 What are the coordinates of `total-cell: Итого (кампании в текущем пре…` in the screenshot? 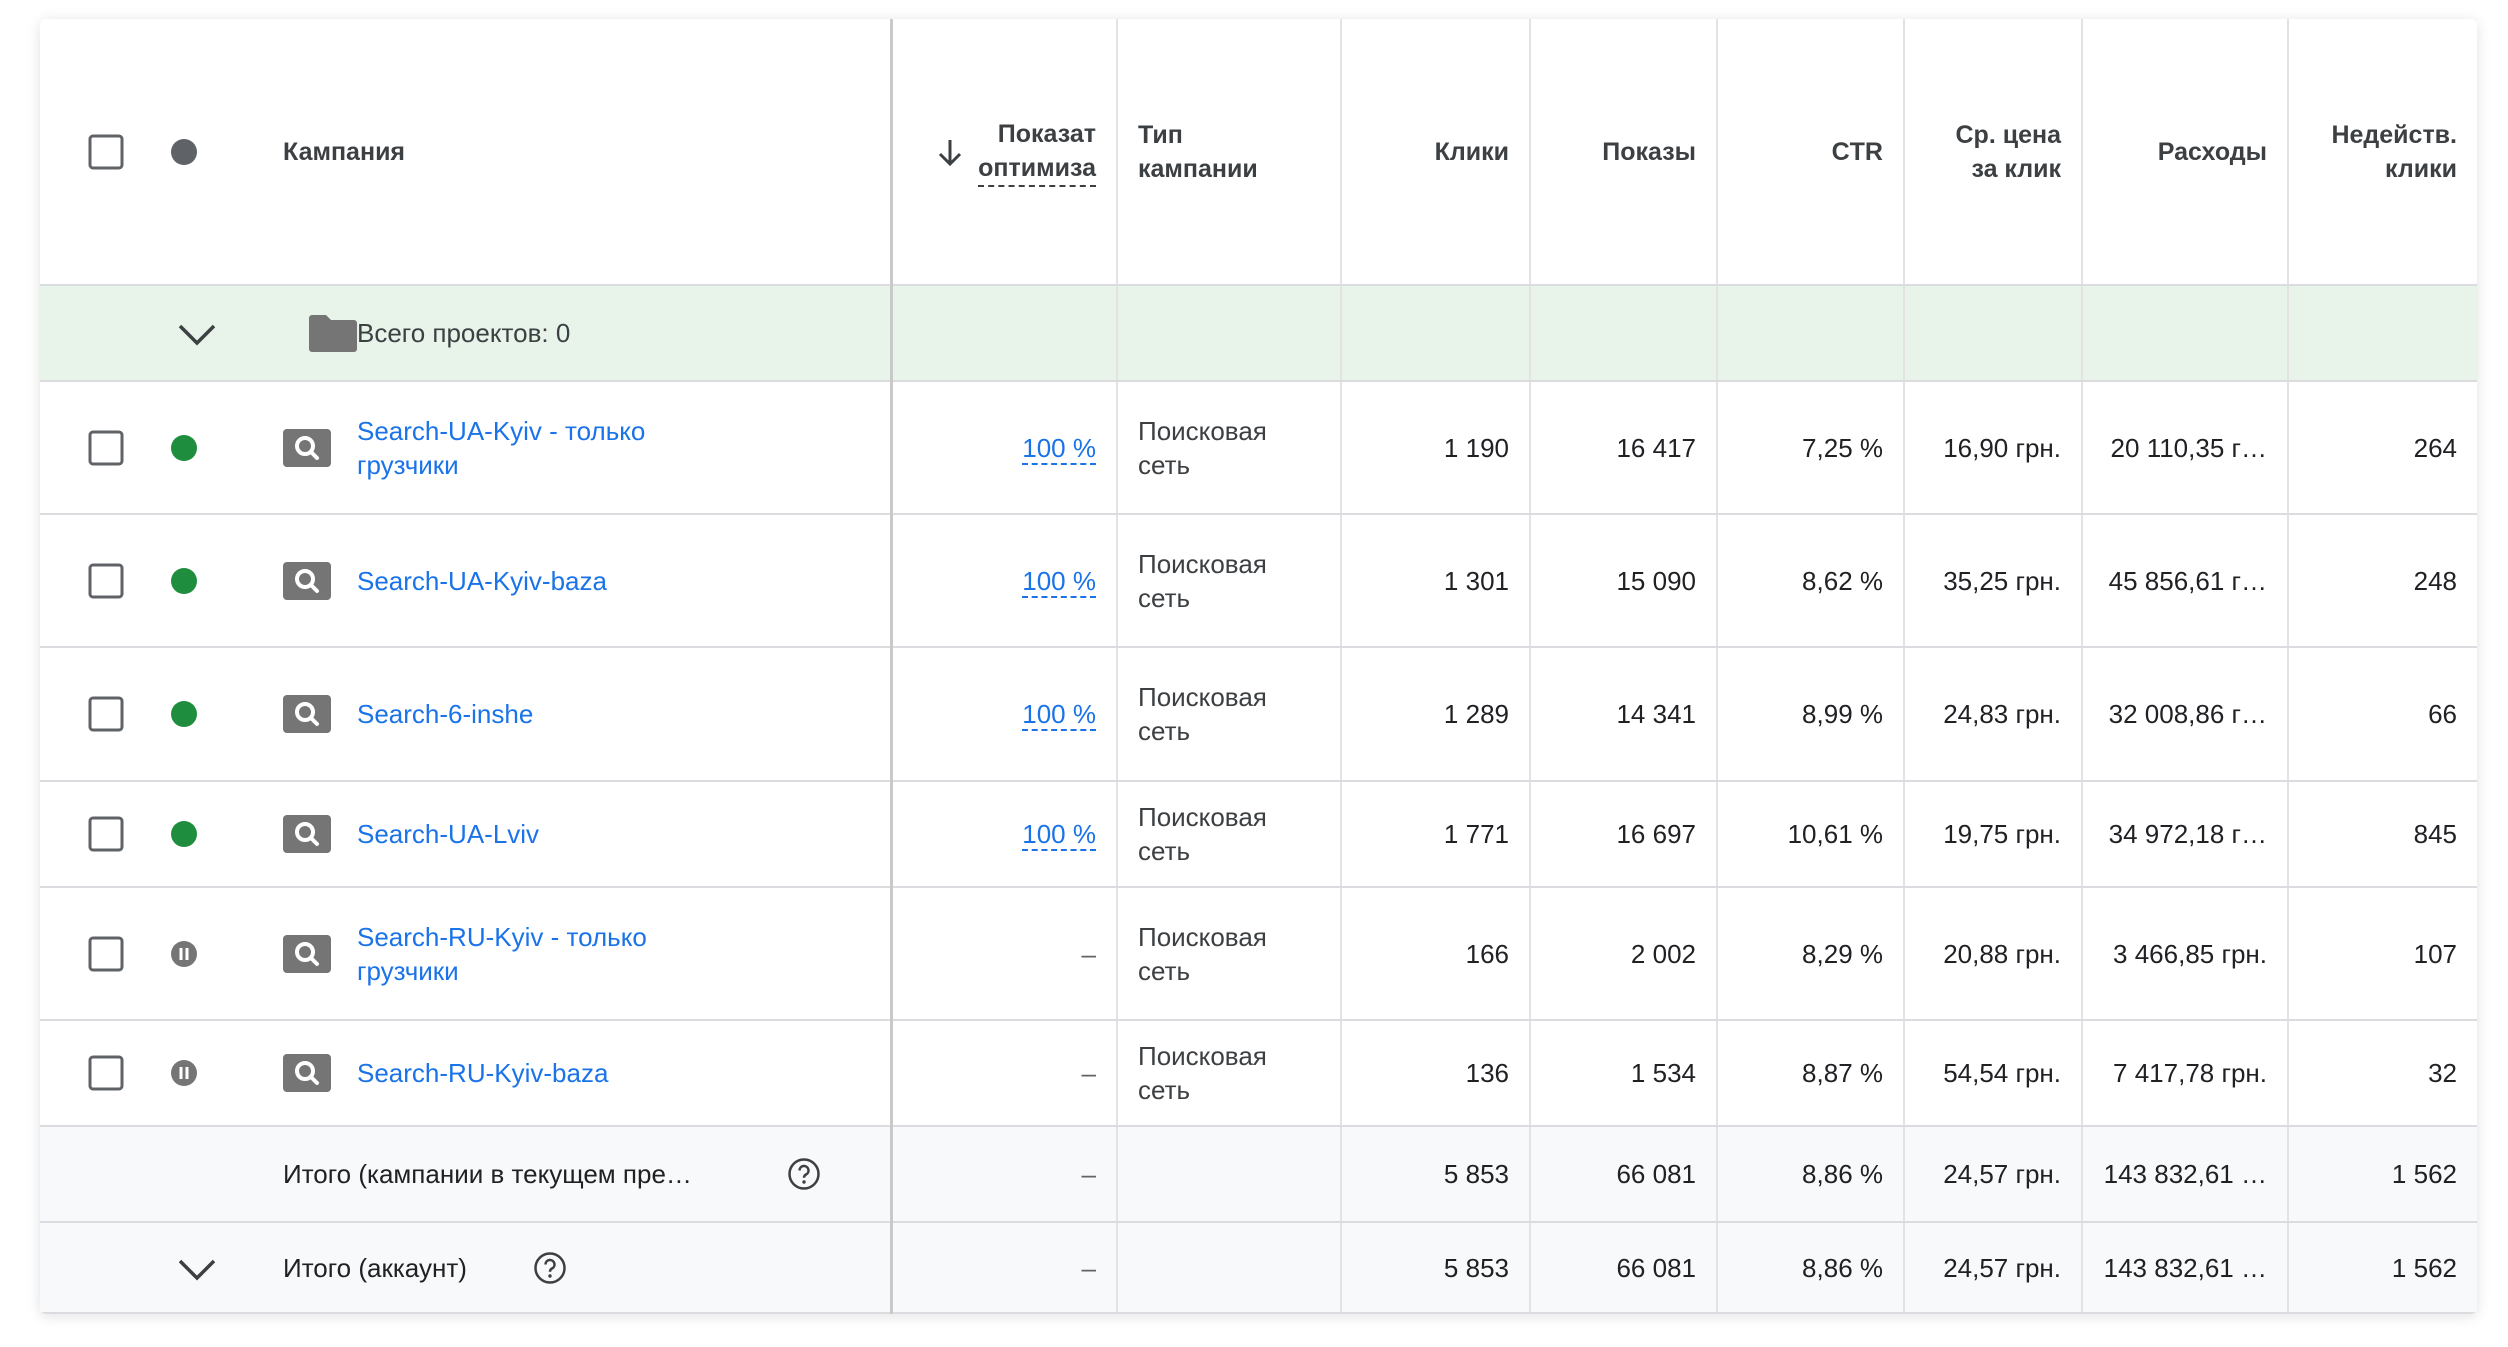 It's located at (466, 1174).